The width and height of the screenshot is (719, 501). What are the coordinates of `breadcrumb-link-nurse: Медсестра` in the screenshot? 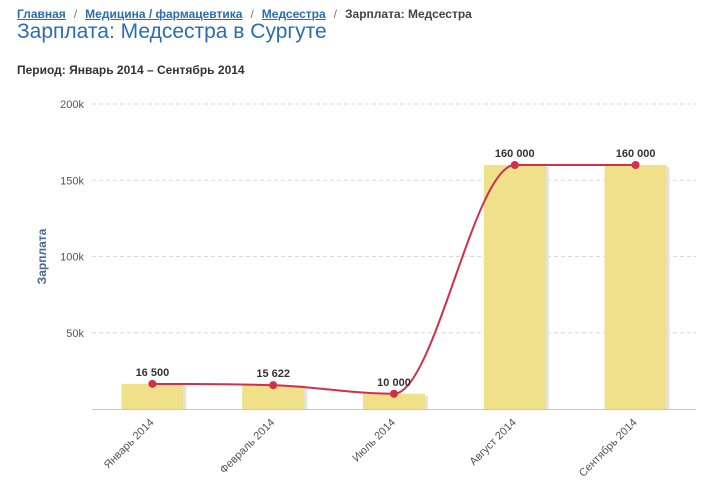 It's located at (293, 14).